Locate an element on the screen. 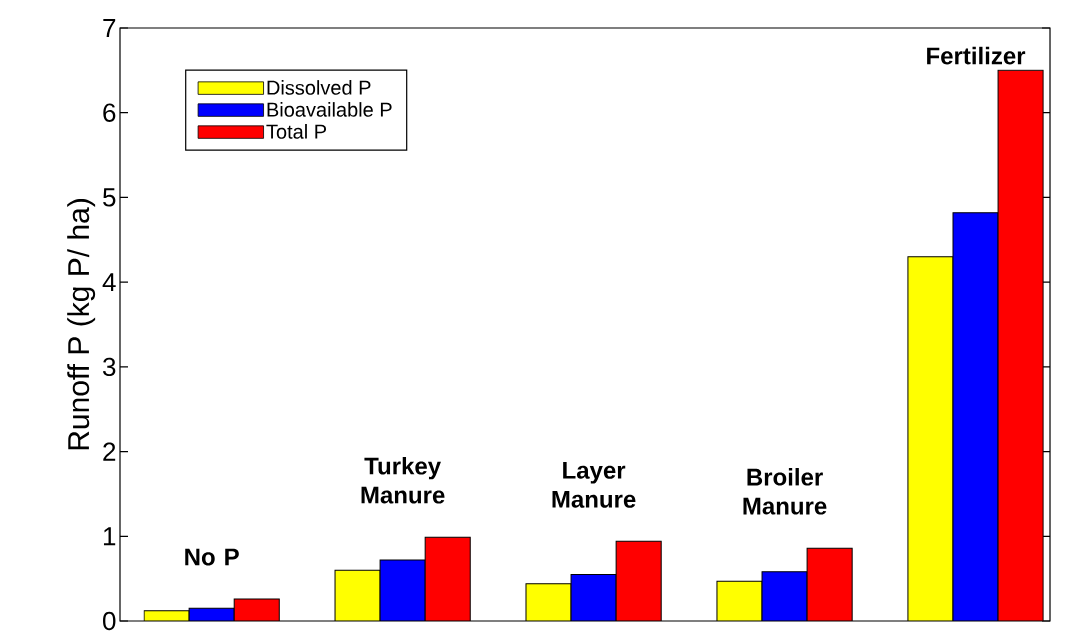 This screenshot has width=1066, height=635. legend-label: Total P is located at coordinates (296, 131).